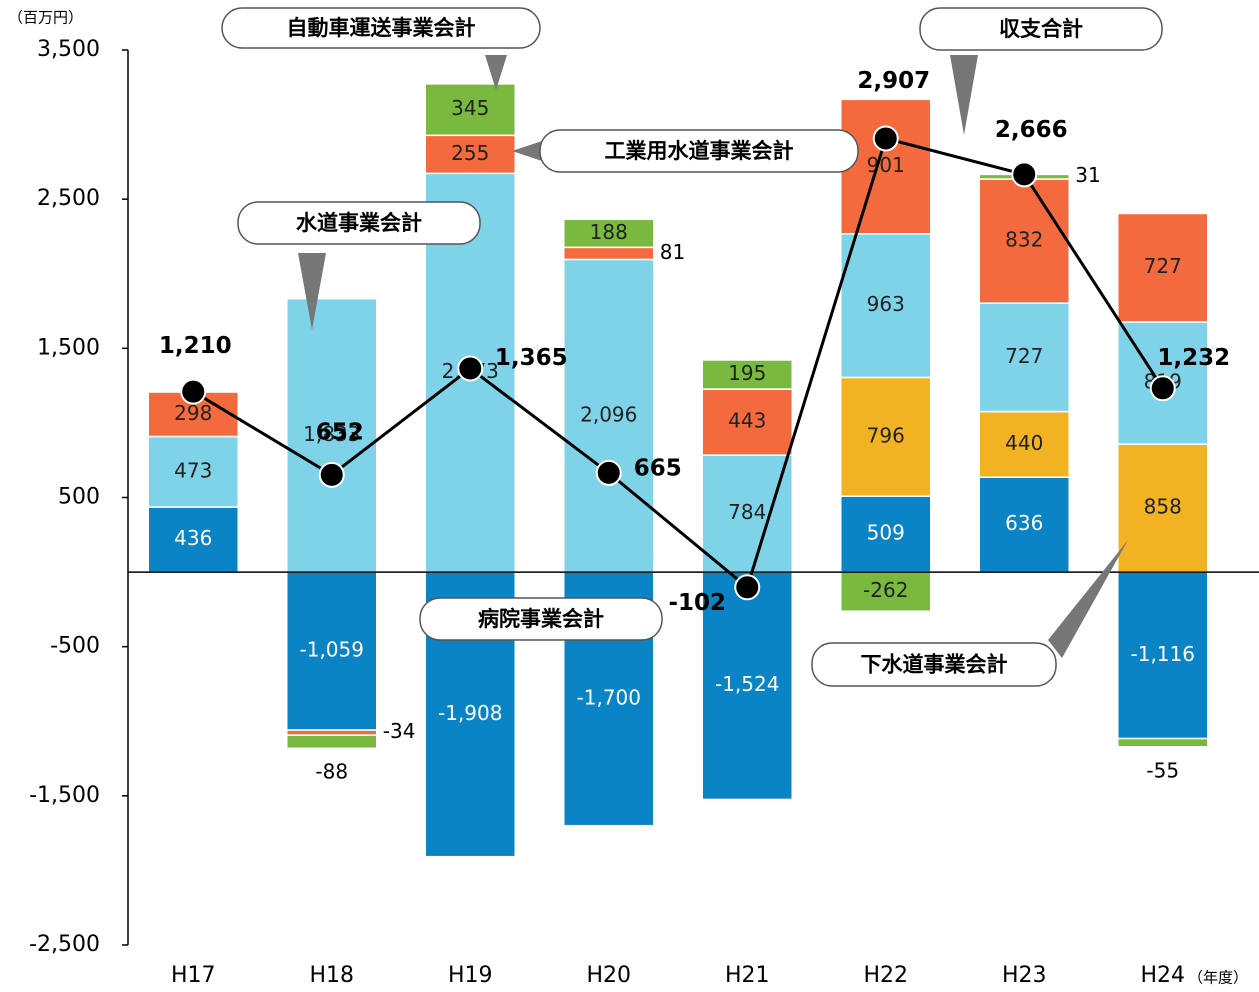 The height and width of the screenshot is (992, 1259). Describe the element at coordinates (893, 81) in the screenshot. I see `total-label: 2,907` at that location.